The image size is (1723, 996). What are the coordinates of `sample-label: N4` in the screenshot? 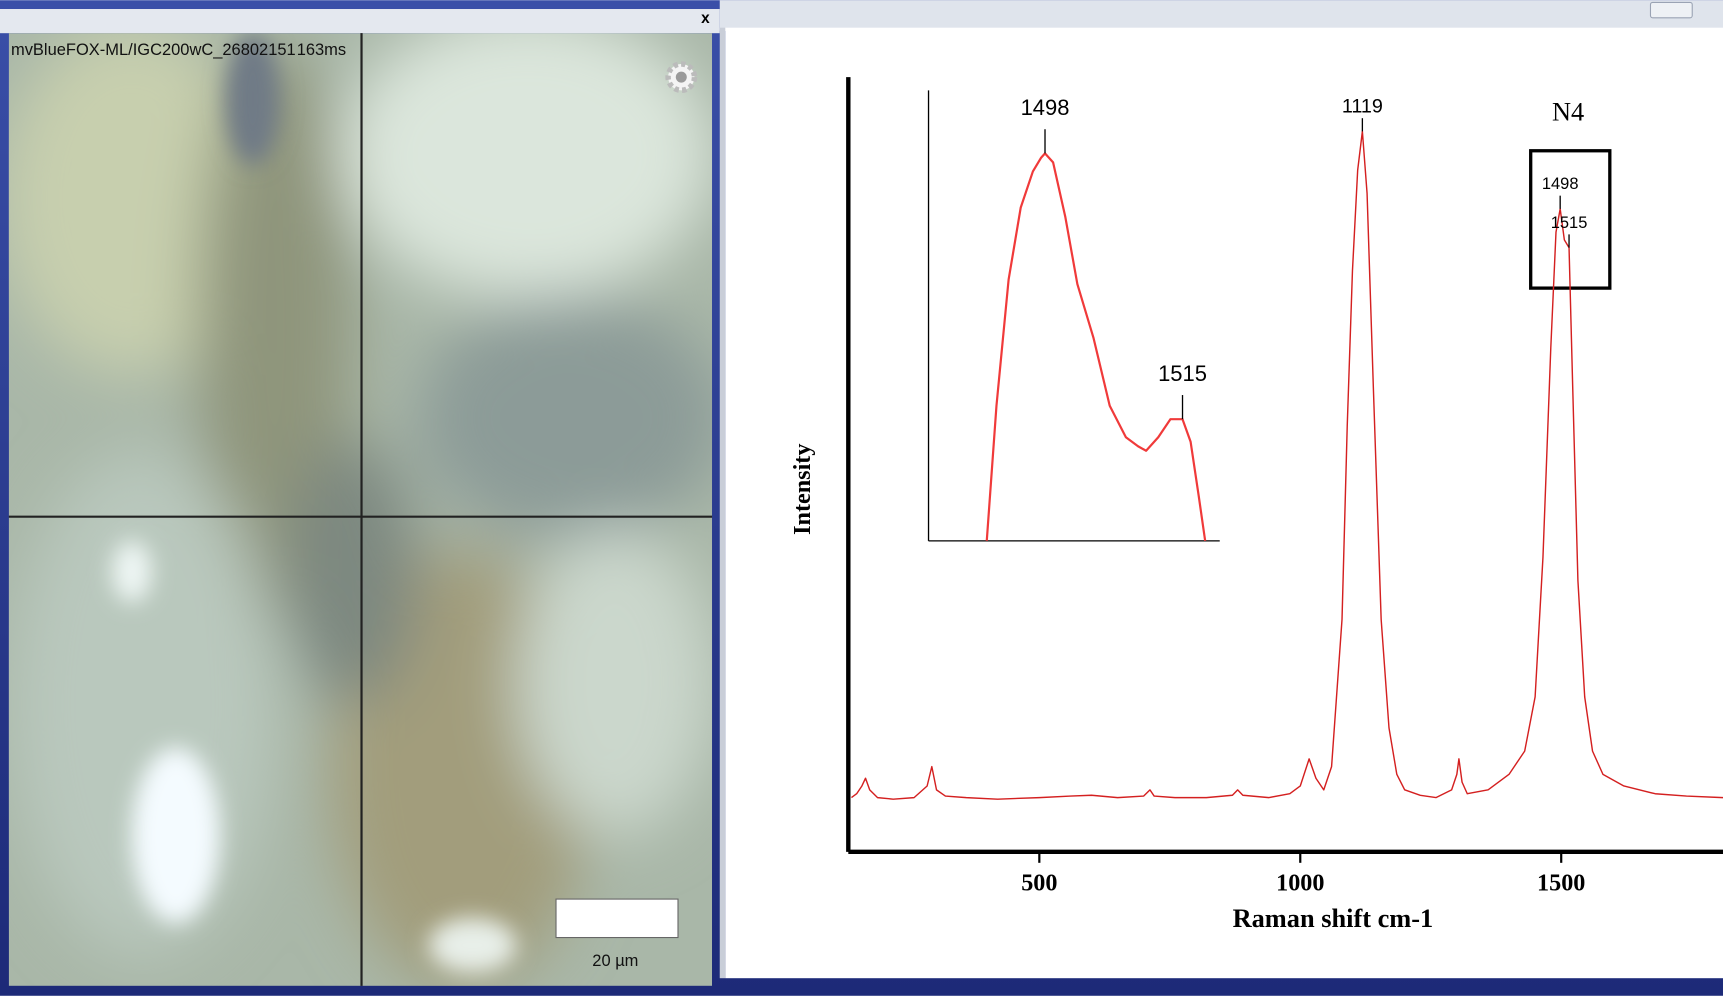 It's located at (1568, 112).